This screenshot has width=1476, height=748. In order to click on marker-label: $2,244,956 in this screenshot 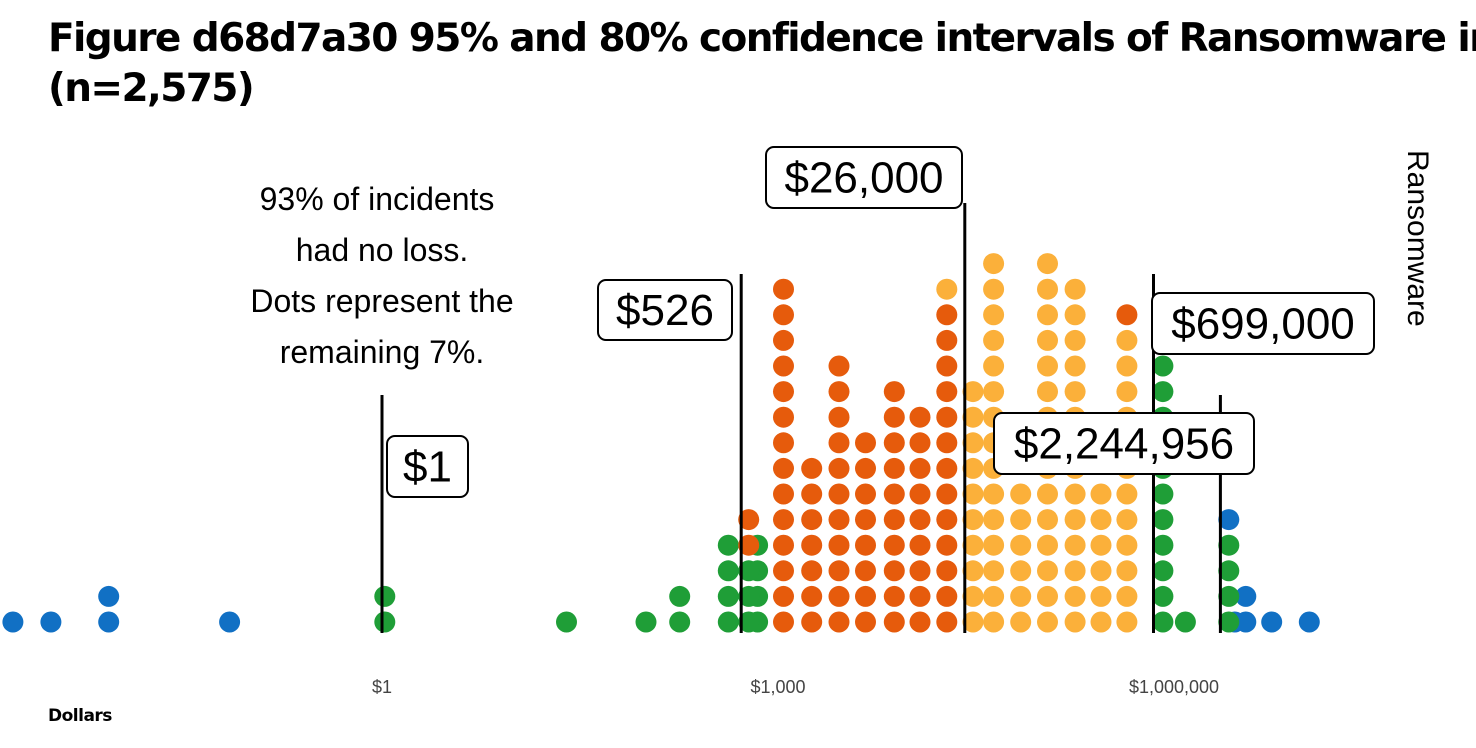, I will do `click(1124, 443)`.